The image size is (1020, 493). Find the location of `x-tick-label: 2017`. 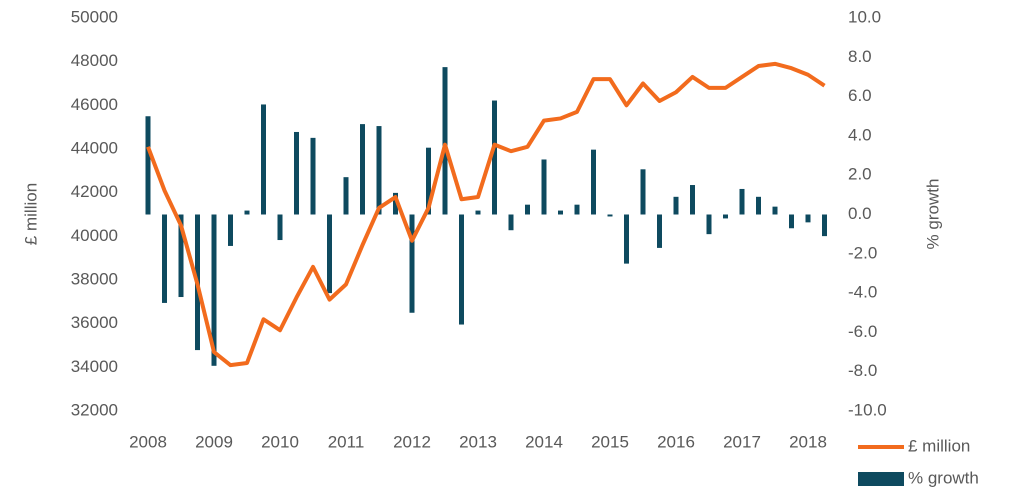

x-tick-label: 2017 is located at coordinates (742, 441).